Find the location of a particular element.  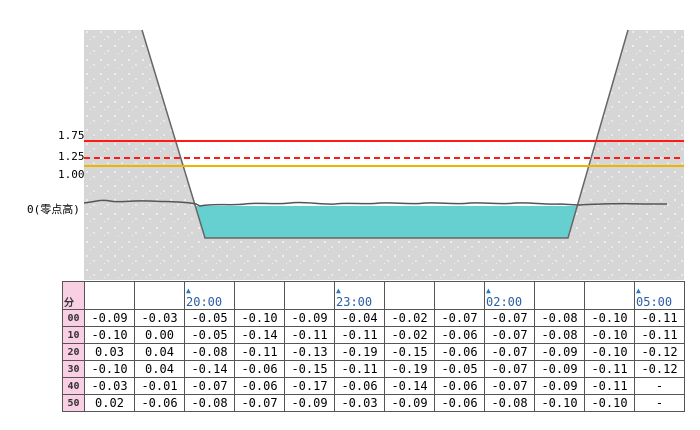

minute-label: 30 is located at coordinates (73, 369).